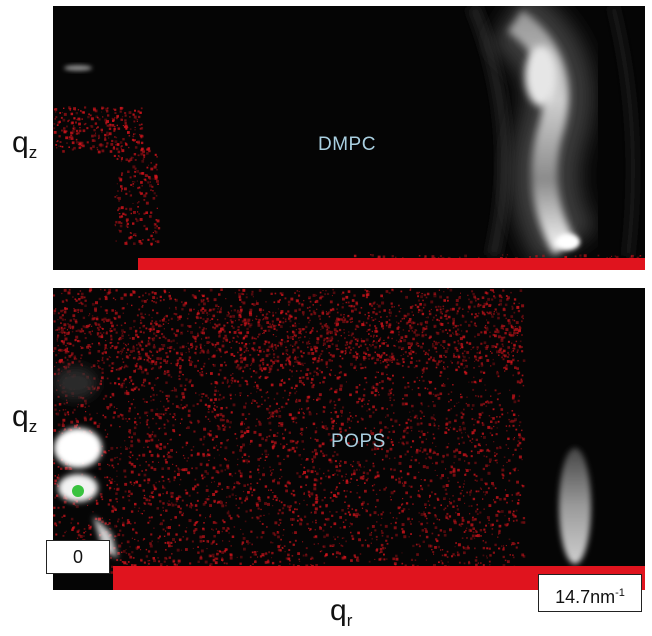 This screenshot has width=652, height=636. I want to click on dmpc-reflection-spot, so click(78, 68).